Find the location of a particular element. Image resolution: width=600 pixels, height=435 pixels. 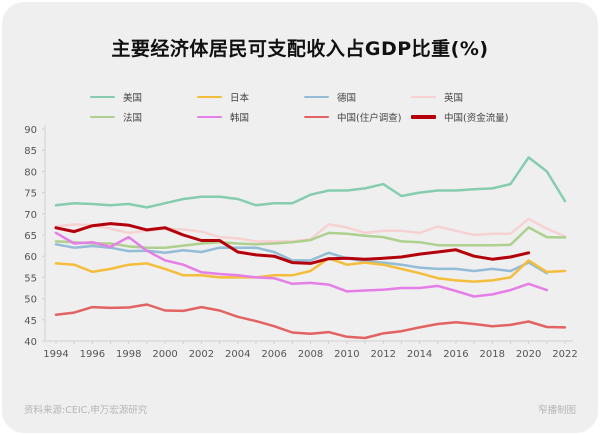

legend-item-china-flow: 中国(资金流量) is located at coordinates (459, 117).